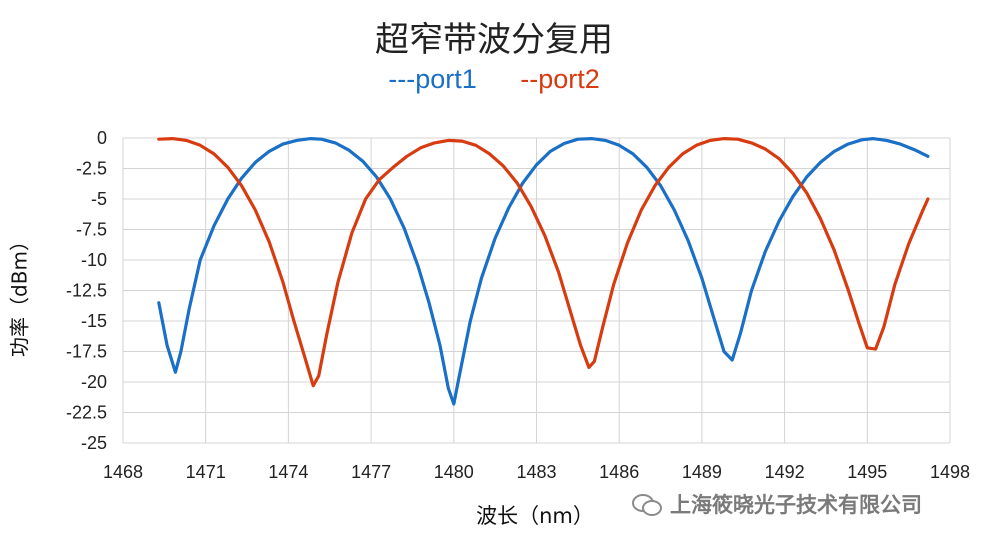 Image resolution: width=988 pixels, height=546 pixels. I want to click on legend-entry-port2: --port2, so click(560, 79).